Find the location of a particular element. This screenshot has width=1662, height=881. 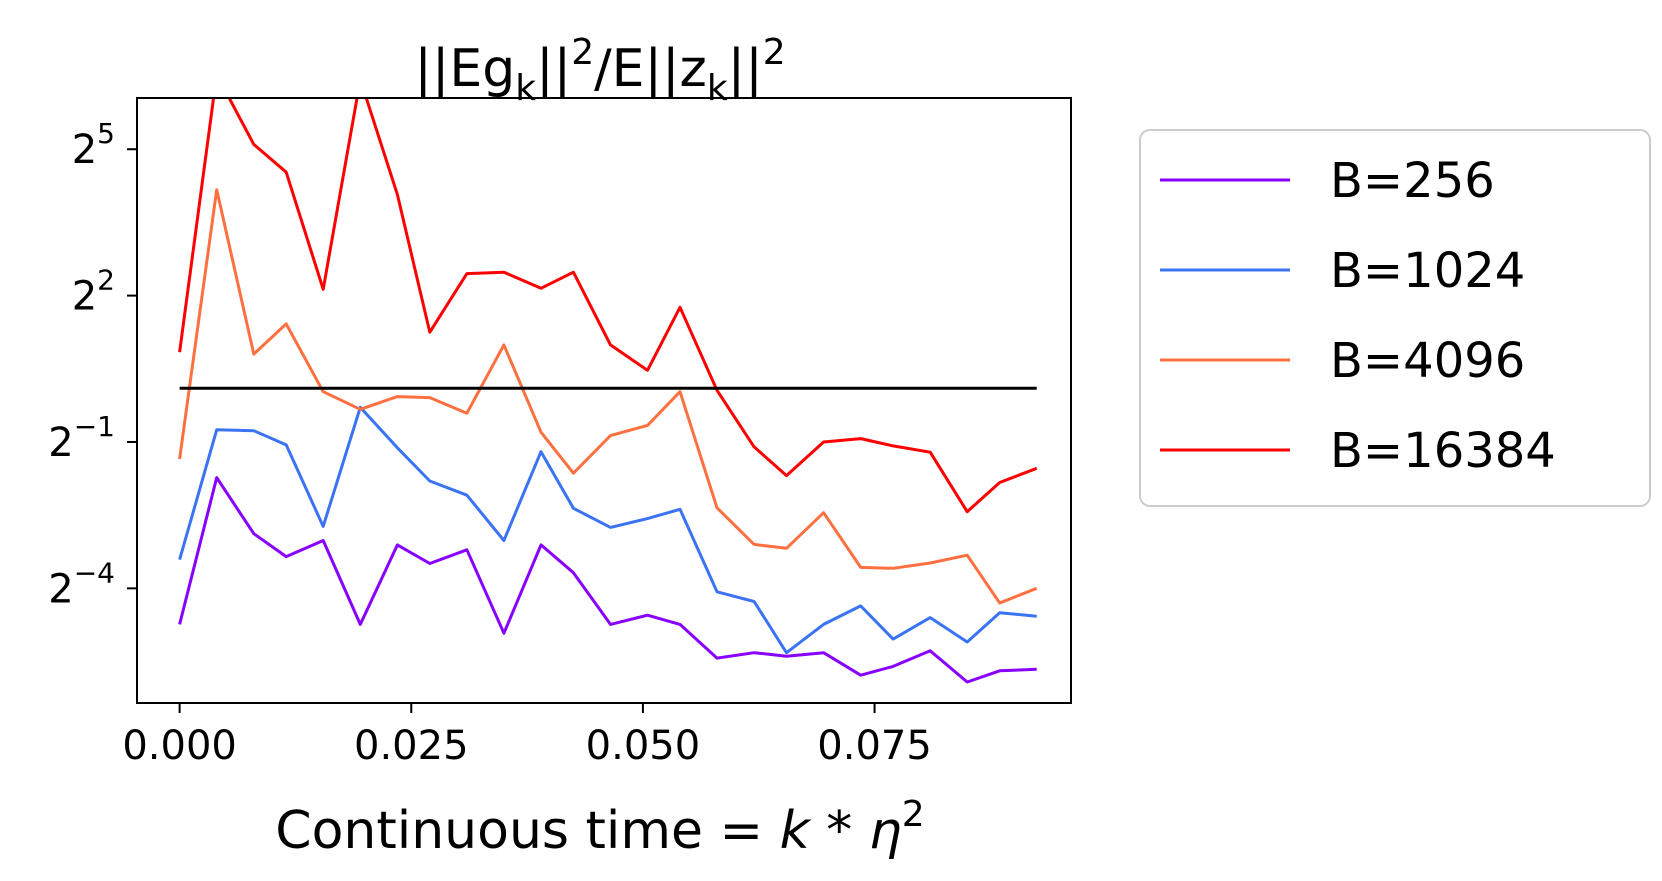

x-axis-ticks: 0.000 0.025 0.050 0.075 is located at coordinates (527, 736).